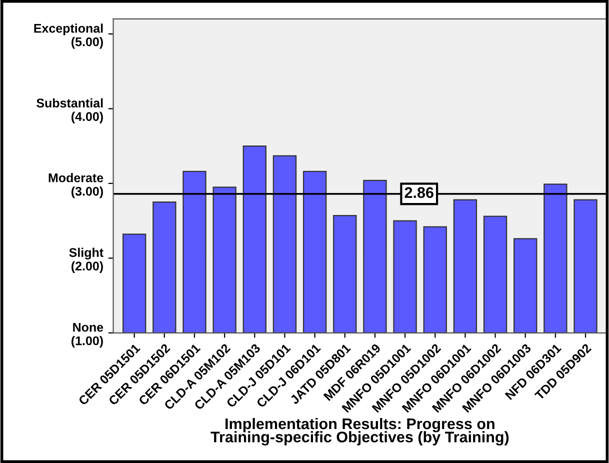 Image resolution: width=609 pixels, height=463 pixels. What do you see at coordinates (76, 185) in the screenshot?
I see `y-tick-label: Moderate (3.00)` at bounding box center [76, 185].